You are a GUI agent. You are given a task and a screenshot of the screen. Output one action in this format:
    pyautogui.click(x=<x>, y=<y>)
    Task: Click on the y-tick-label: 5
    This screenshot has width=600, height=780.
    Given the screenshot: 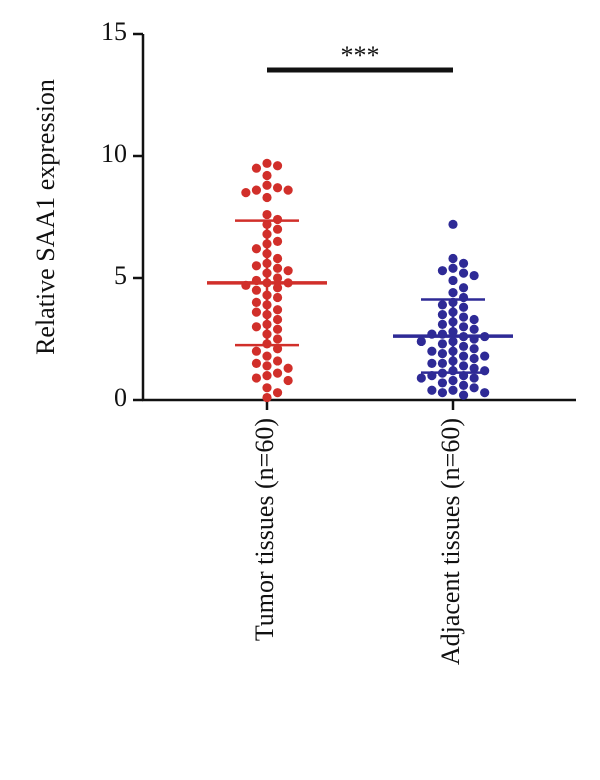 What is the action you would take?
    pyautogui.click(x=120, y=275)
    